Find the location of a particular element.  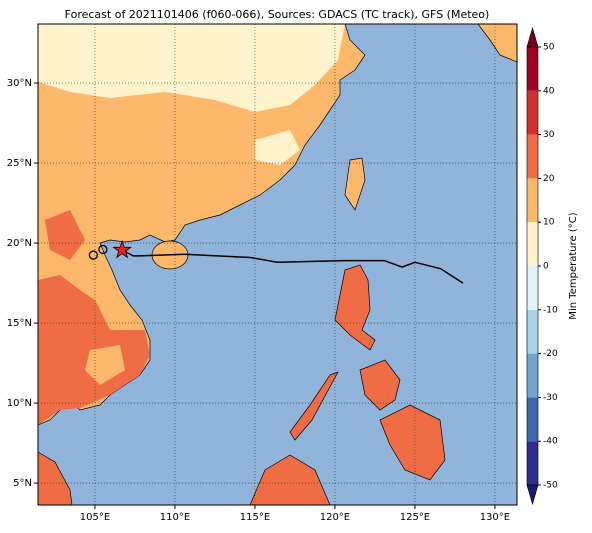

colorbar-tick-label: 50 is located at coordinates (549, 48).